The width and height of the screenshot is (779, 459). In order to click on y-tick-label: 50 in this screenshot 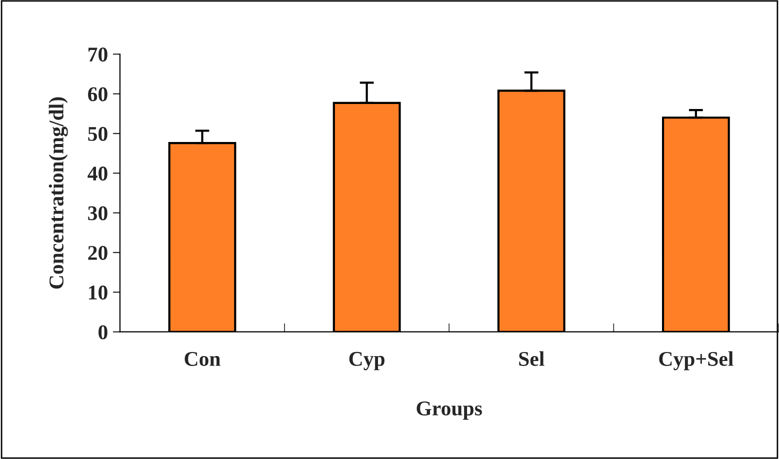, I will do `click(98, 133)`.